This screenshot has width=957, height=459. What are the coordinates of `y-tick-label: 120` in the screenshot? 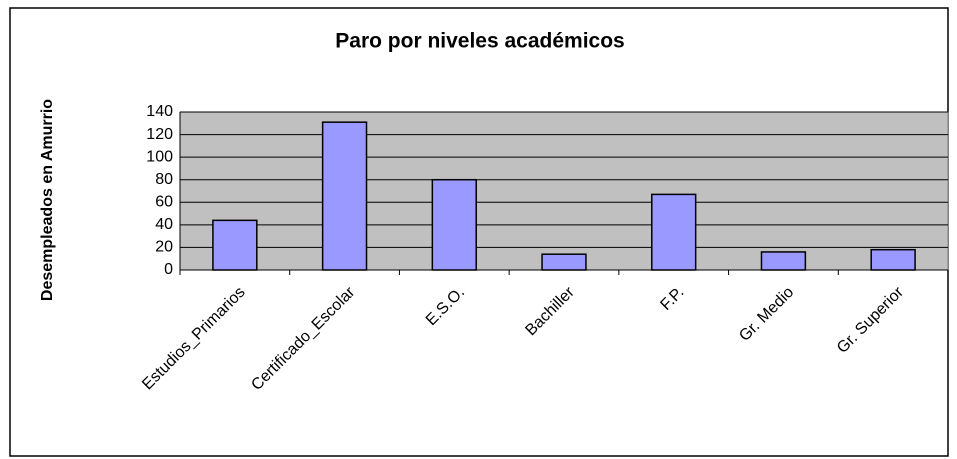 It's located at (159, 134).